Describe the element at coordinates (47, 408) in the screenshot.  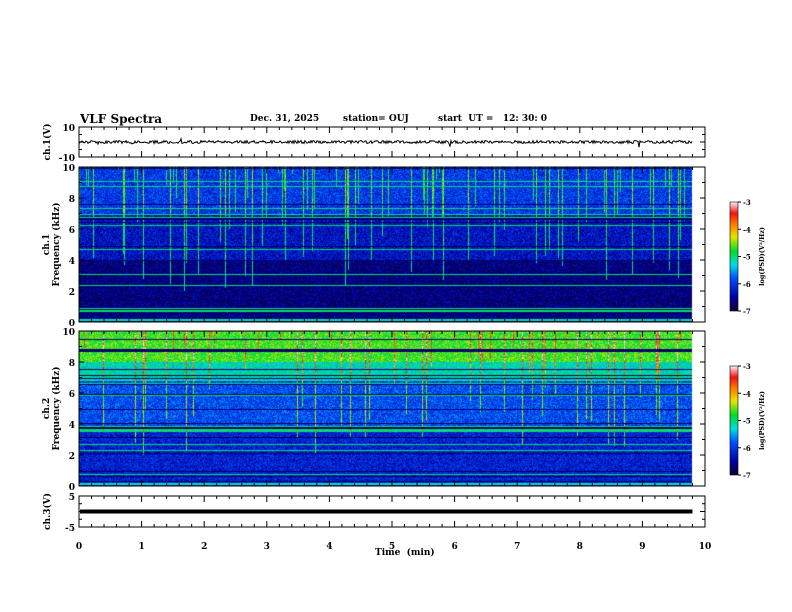
I see `y-axis-label-channel: ch.2` at that location.